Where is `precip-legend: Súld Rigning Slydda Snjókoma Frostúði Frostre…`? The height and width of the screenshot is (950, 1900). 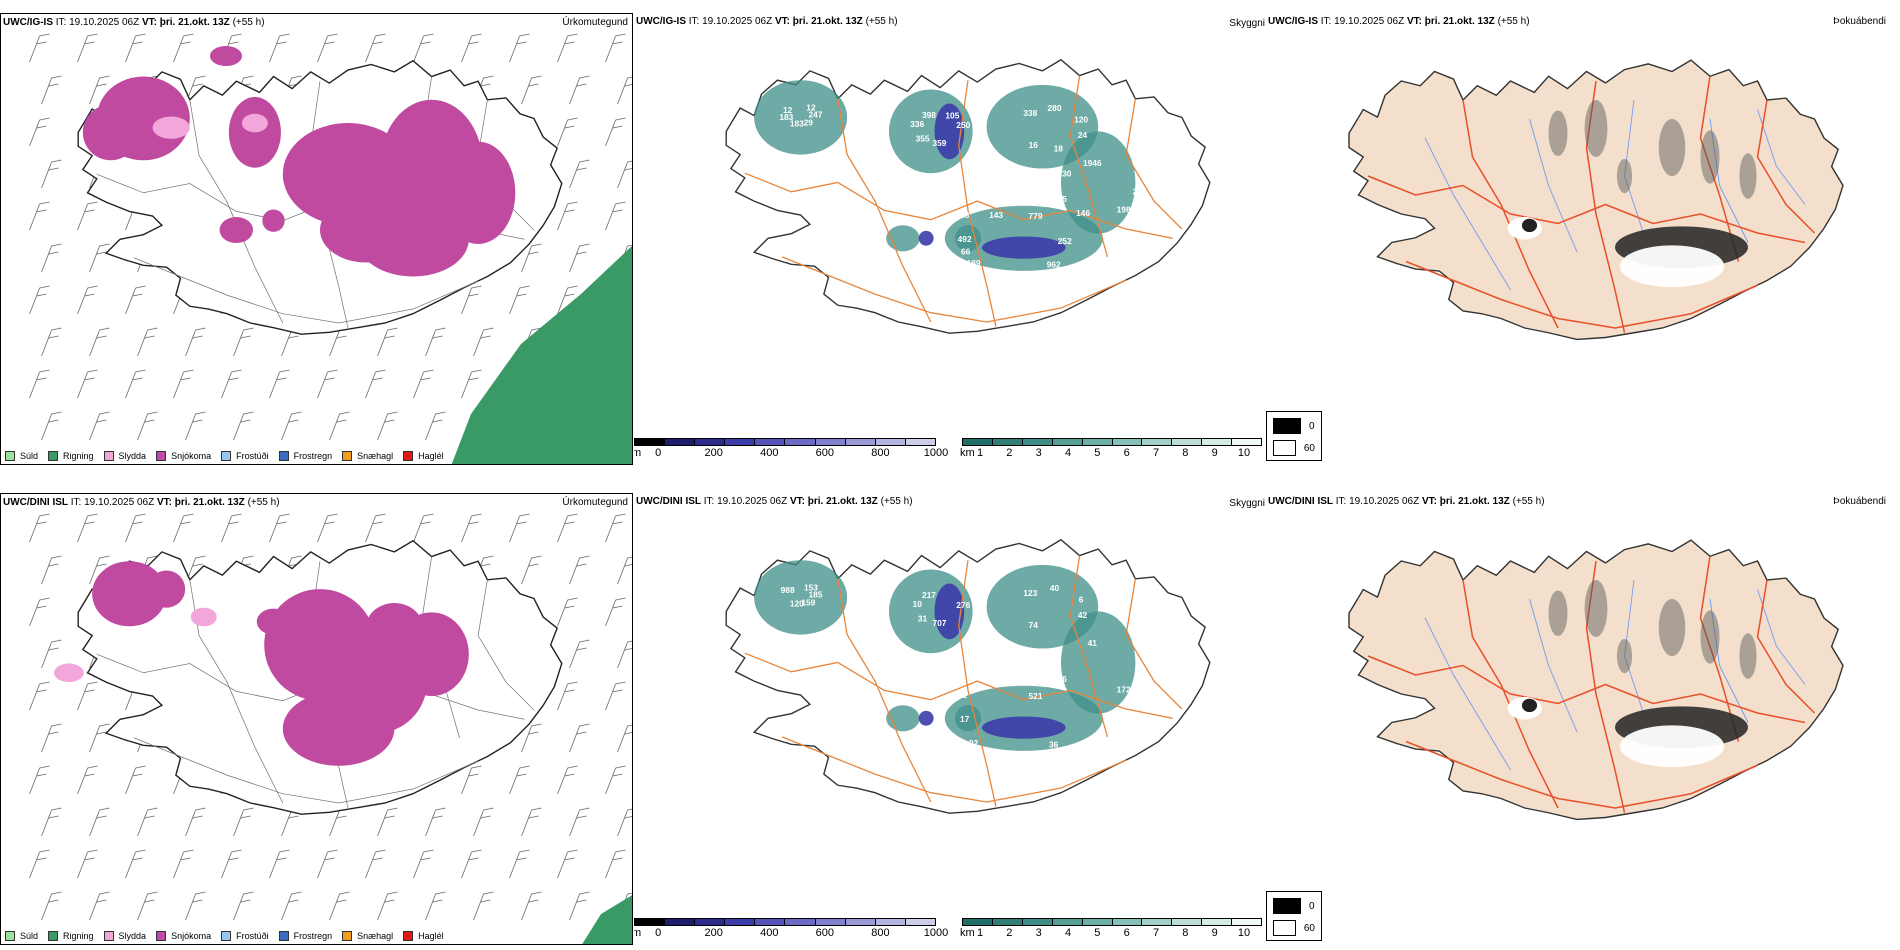 precip-legend: Súld Rigning Slydda Snjókoma Frostúði Frostre… is located at coordinates (229, 456).